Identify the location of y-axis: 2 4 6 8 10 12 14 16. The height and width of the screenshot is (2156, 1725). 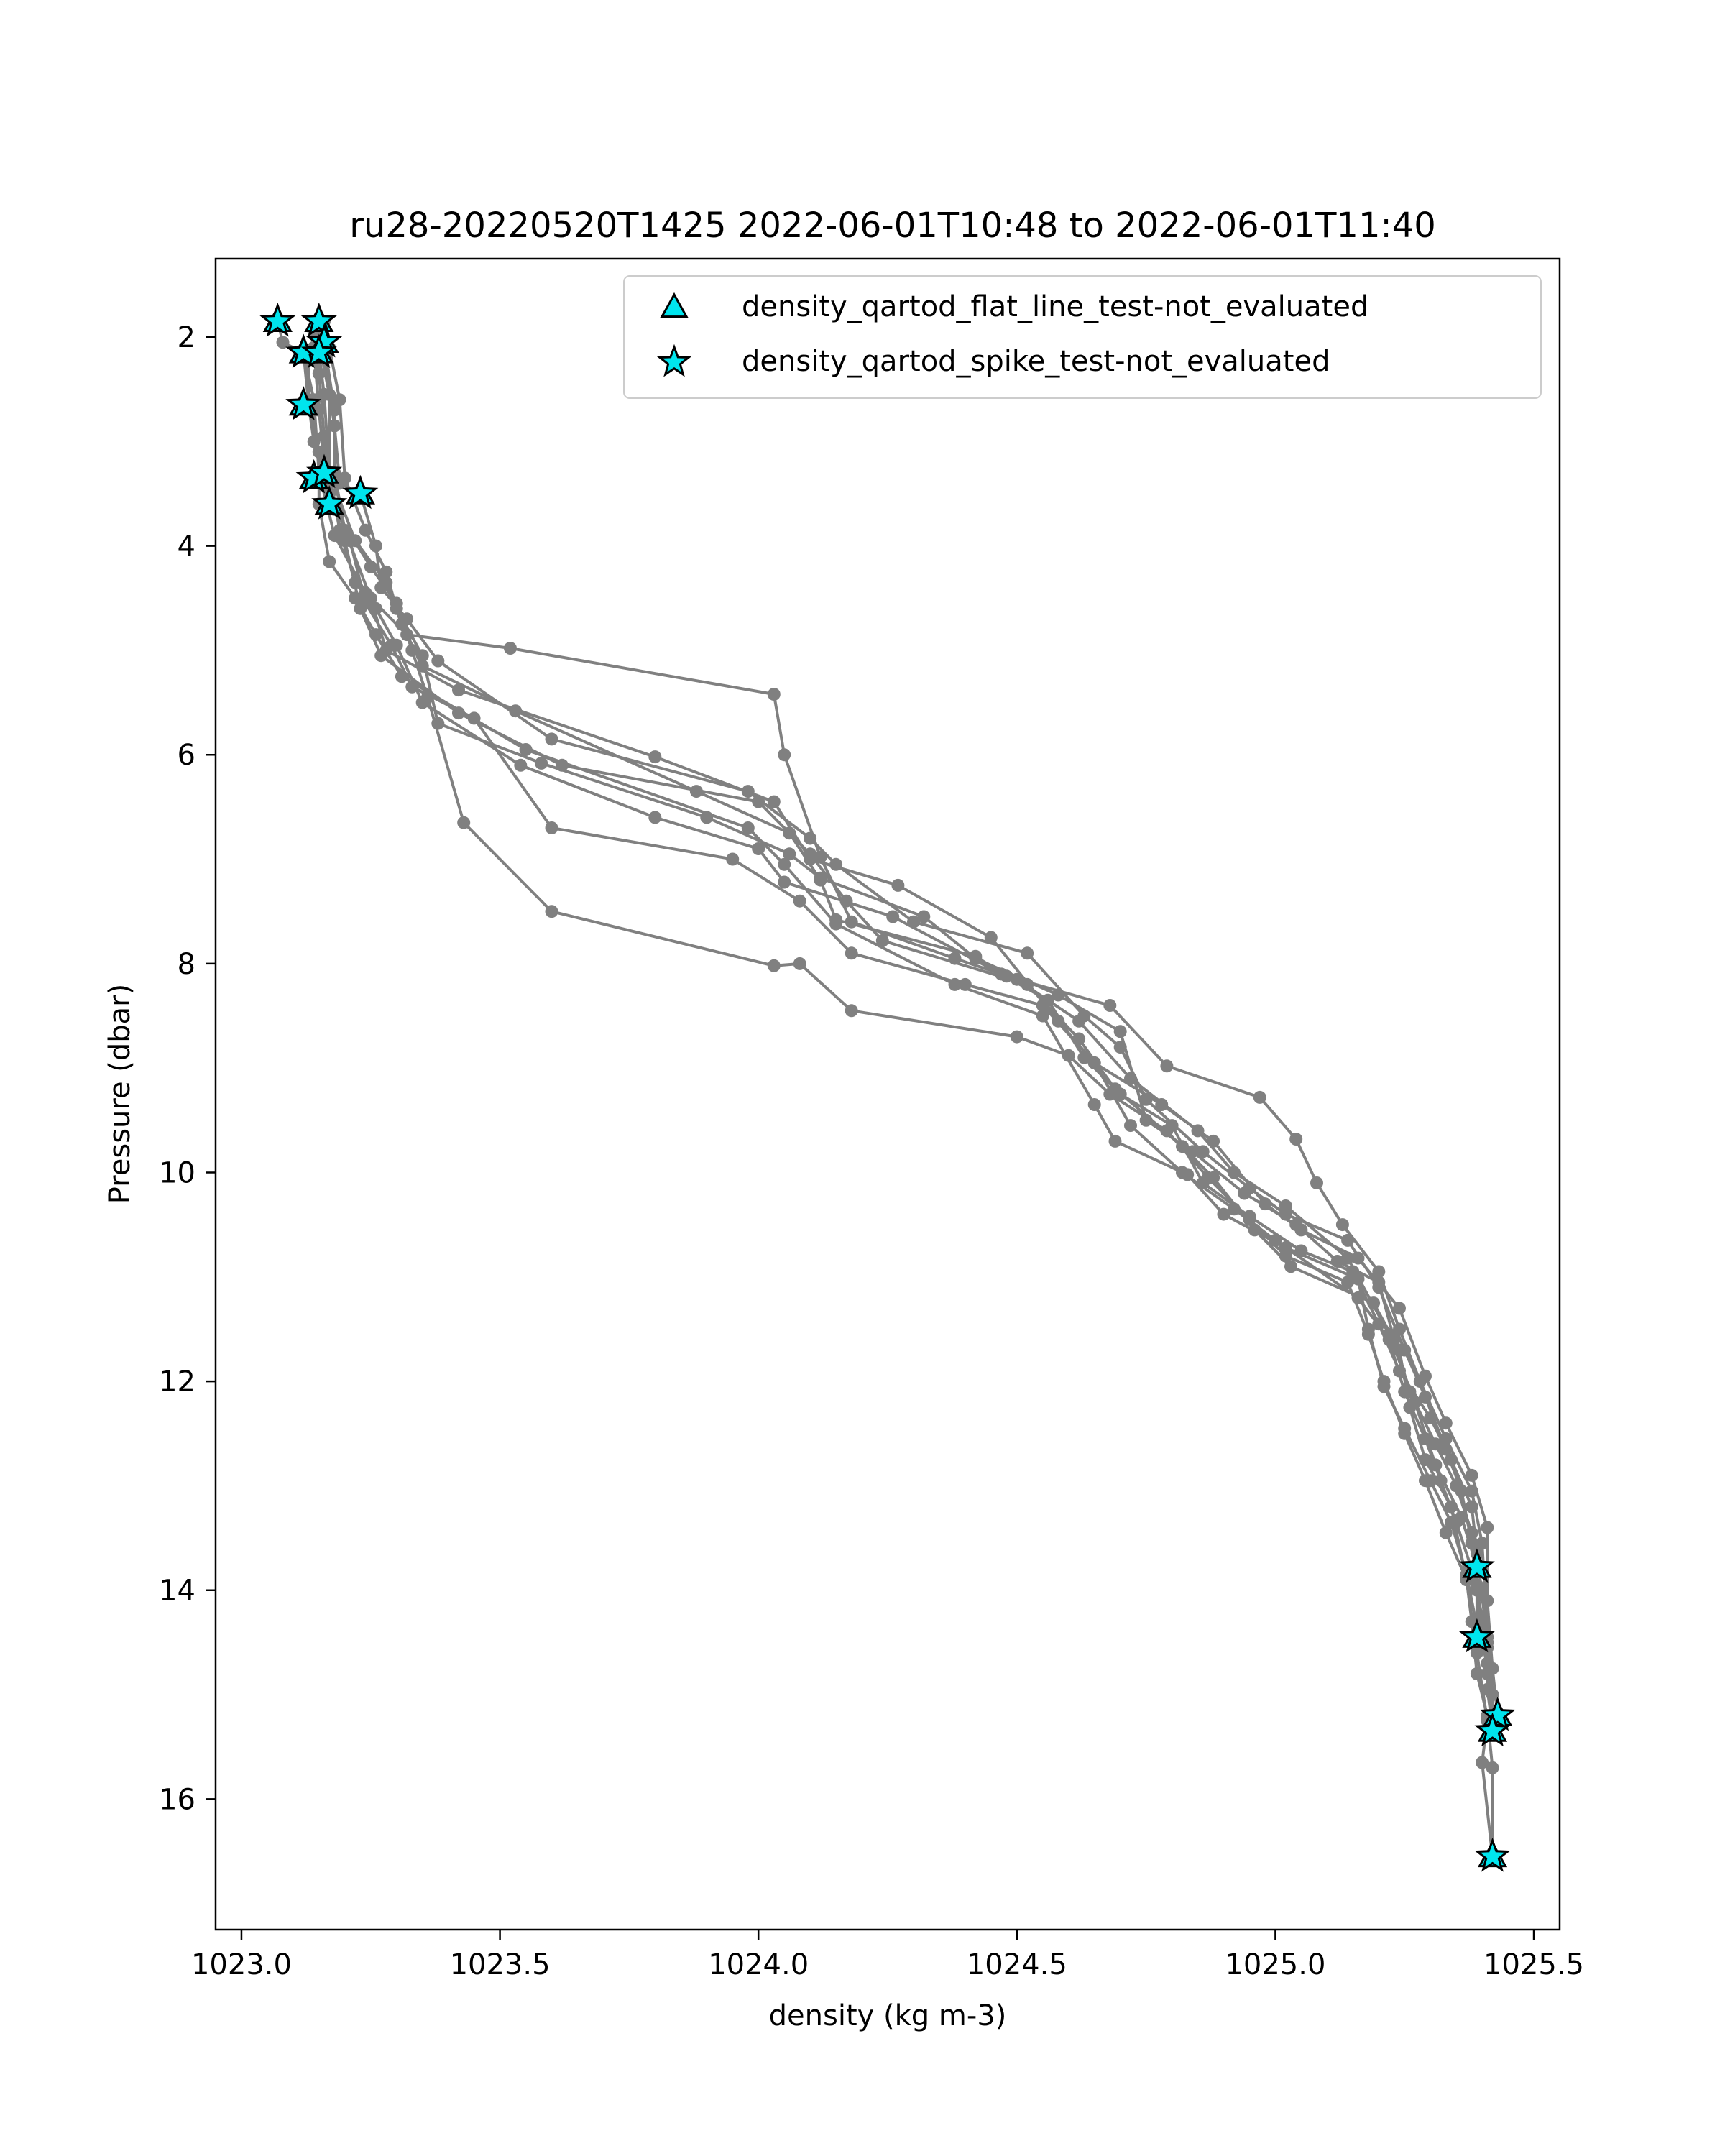
(187, 1068).